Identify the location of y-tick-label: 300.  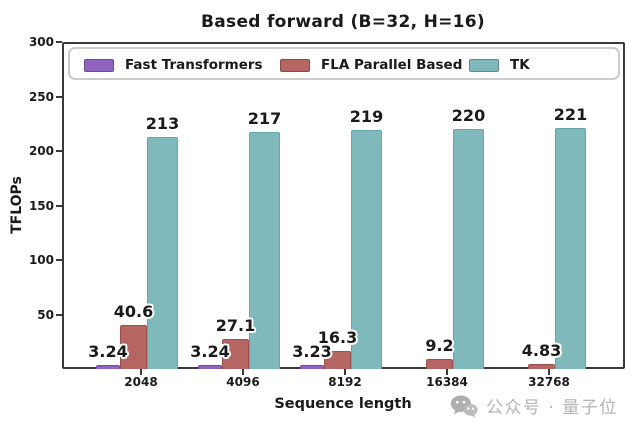
(41, 42).